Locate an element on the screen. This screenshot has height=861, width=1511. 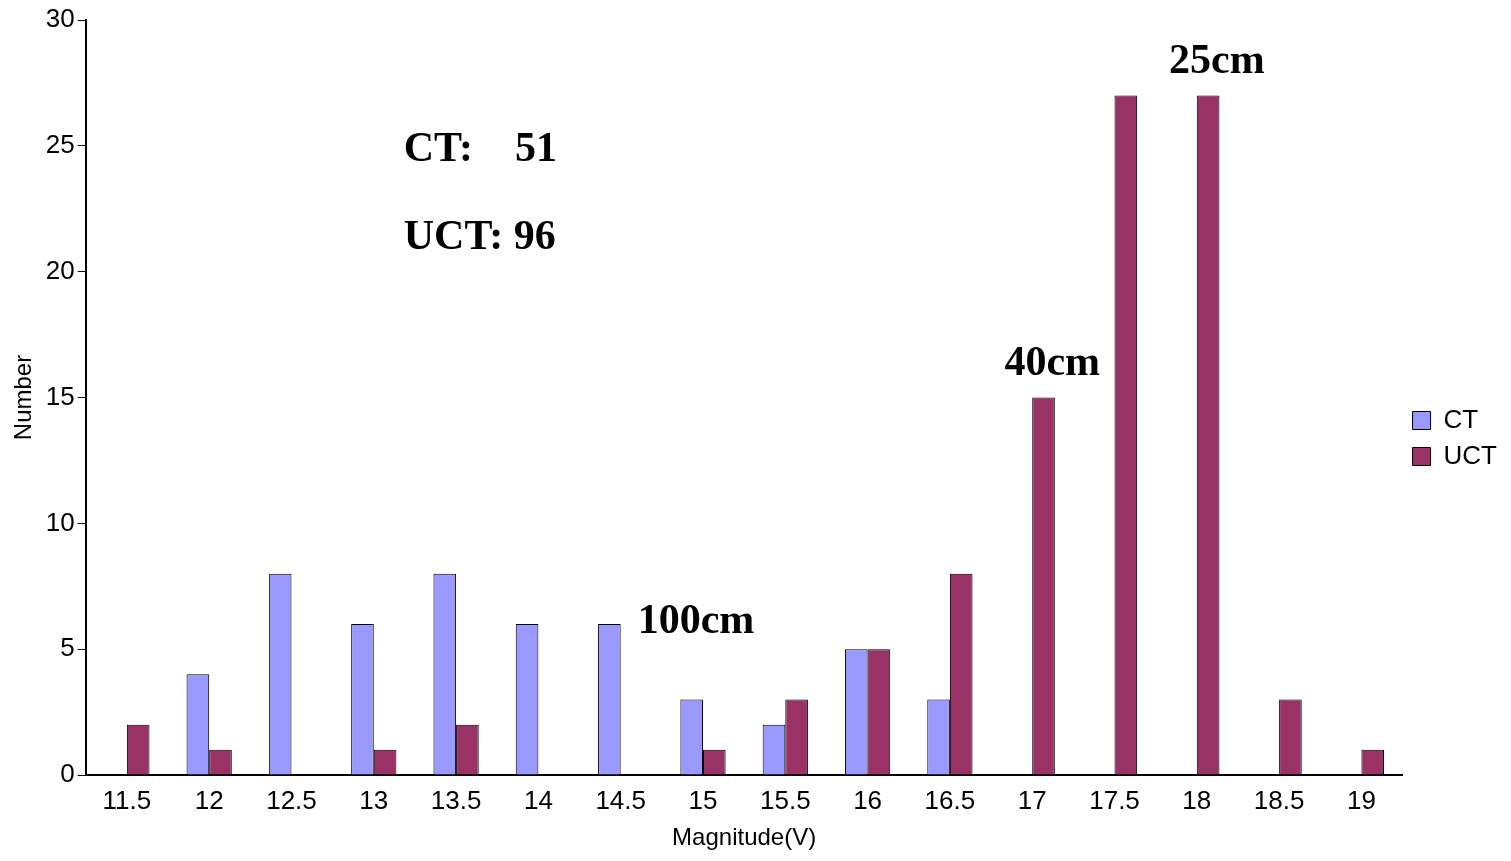
x-tick-label: 11.5 is located at coordinates (127, 799).